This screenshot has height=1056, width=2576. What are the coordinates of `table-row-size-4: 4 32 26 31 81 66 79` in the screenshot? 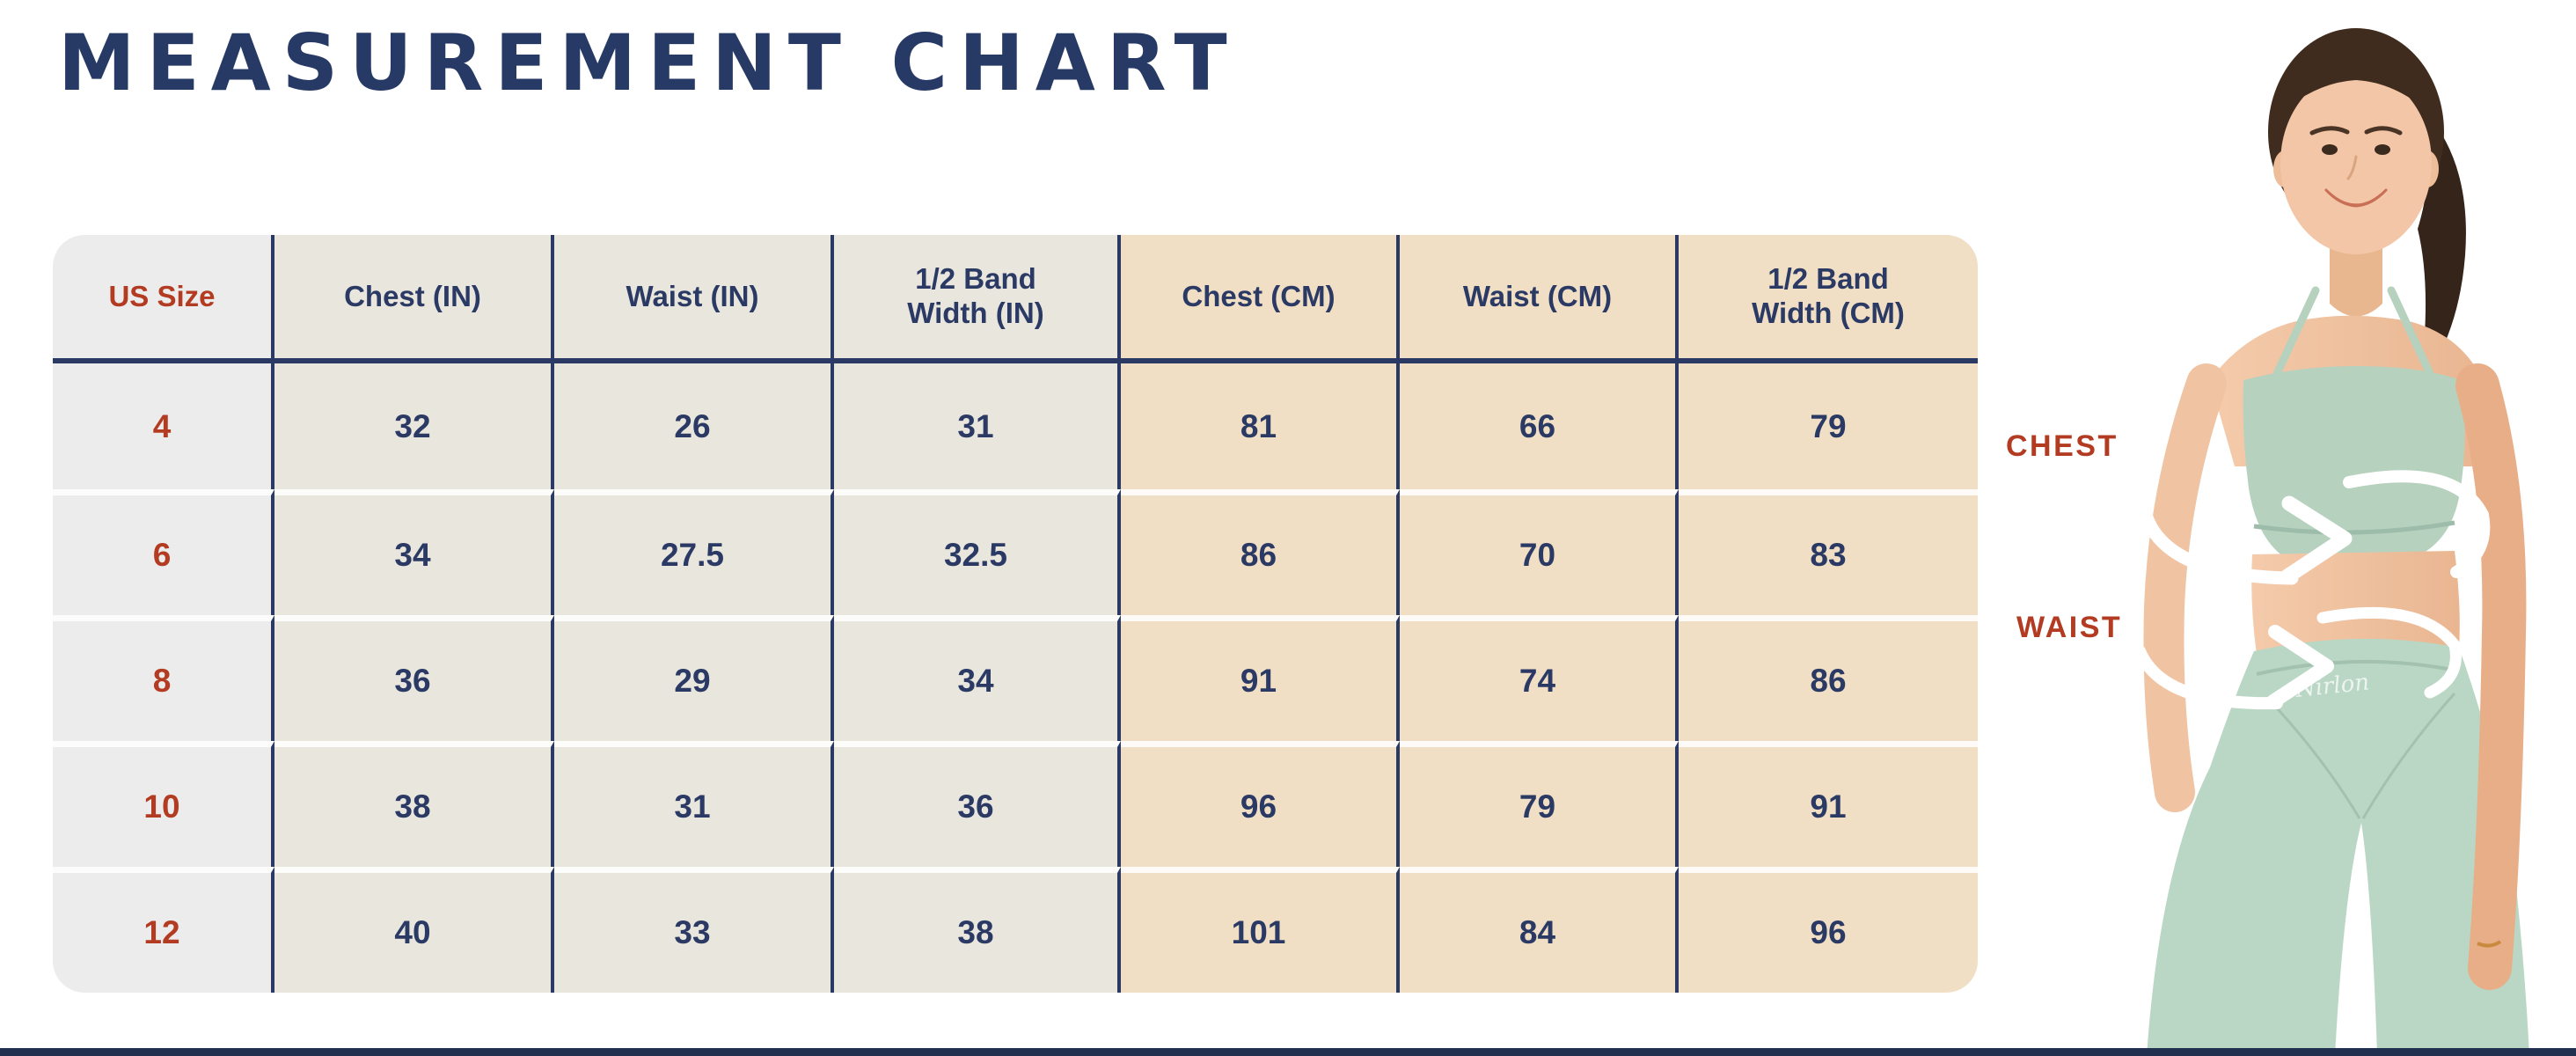 It's located at (1015, 426).